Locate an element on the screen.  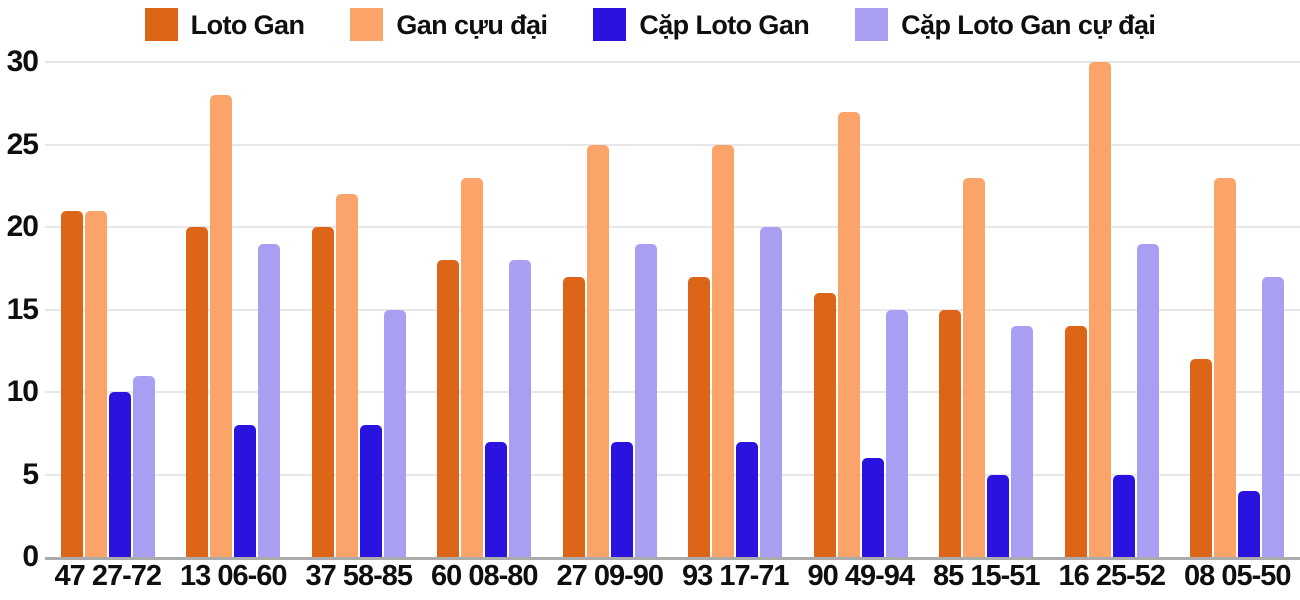
legend-label: Cặp Loto Gan cự đại is located at coordinates (1028, 24).